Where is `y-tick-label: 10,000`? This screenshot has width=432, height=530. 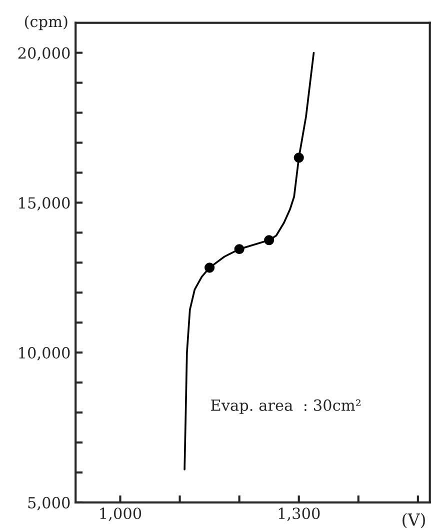
y-tick-label: 10,000 is located at coordinates (44, 353).